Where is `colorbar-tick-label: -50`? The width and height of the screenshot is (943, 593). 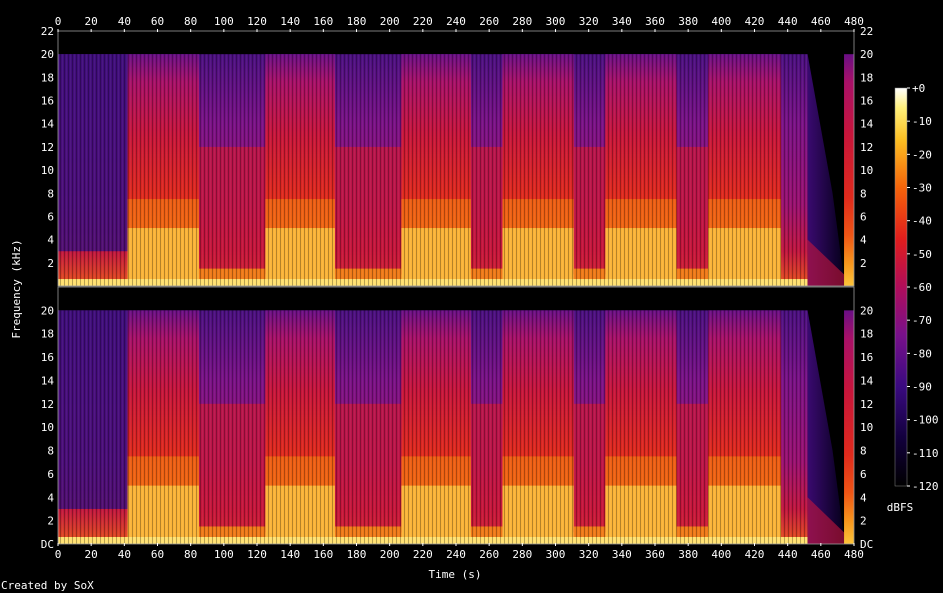
colorbar-tick-label: -50 is located at coordinates (922, 254).